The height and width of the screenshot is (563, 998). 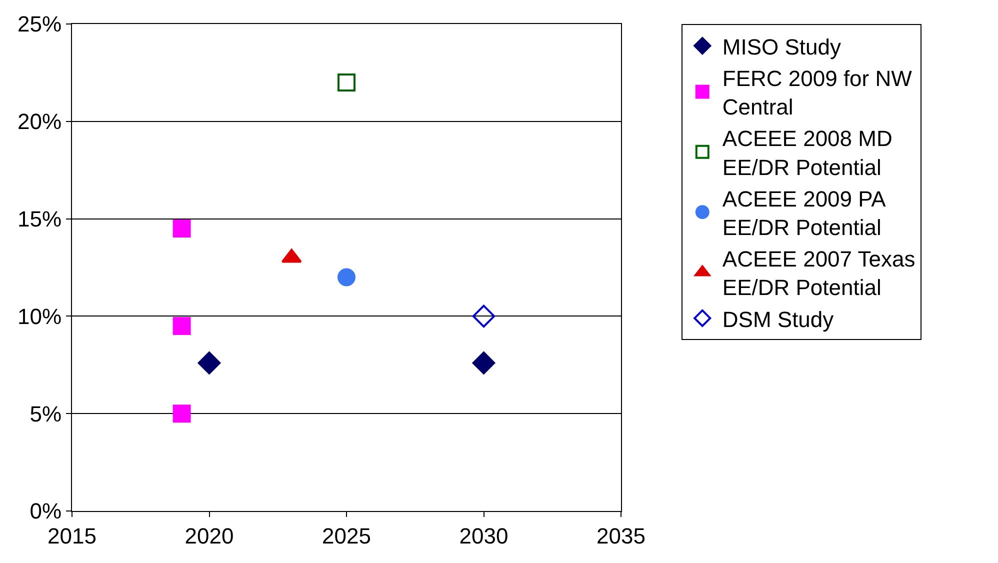 I want to click on y-tick-label: 0%, so click(x=46, y=511).